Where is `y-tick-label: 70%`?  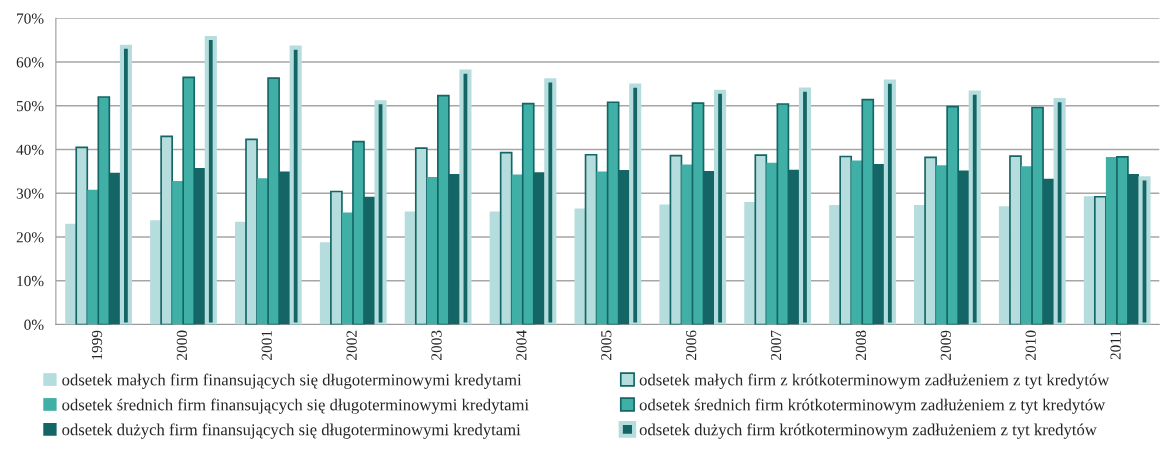
y-tick-label: 70% is located at coordinates (30, 18).